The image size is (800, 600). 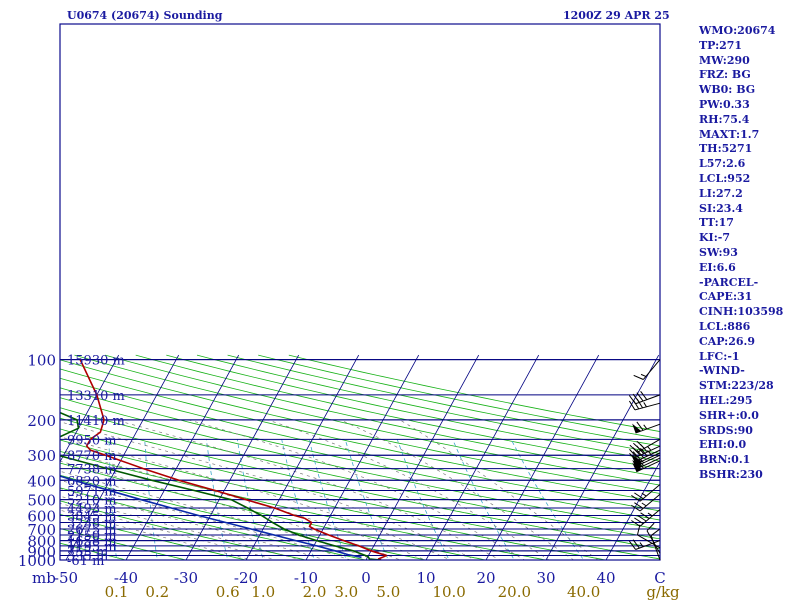 I want to click on height-level-label: 5971 m, so click(x=92, y=492).